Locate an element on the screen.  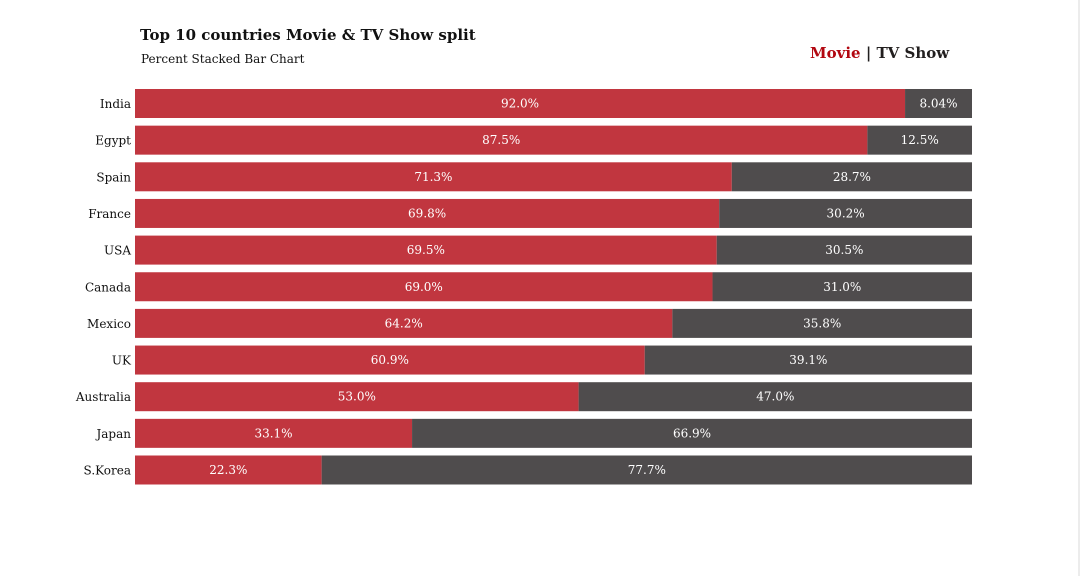
y-tick-label: USA is located at coordinates (117, 251).